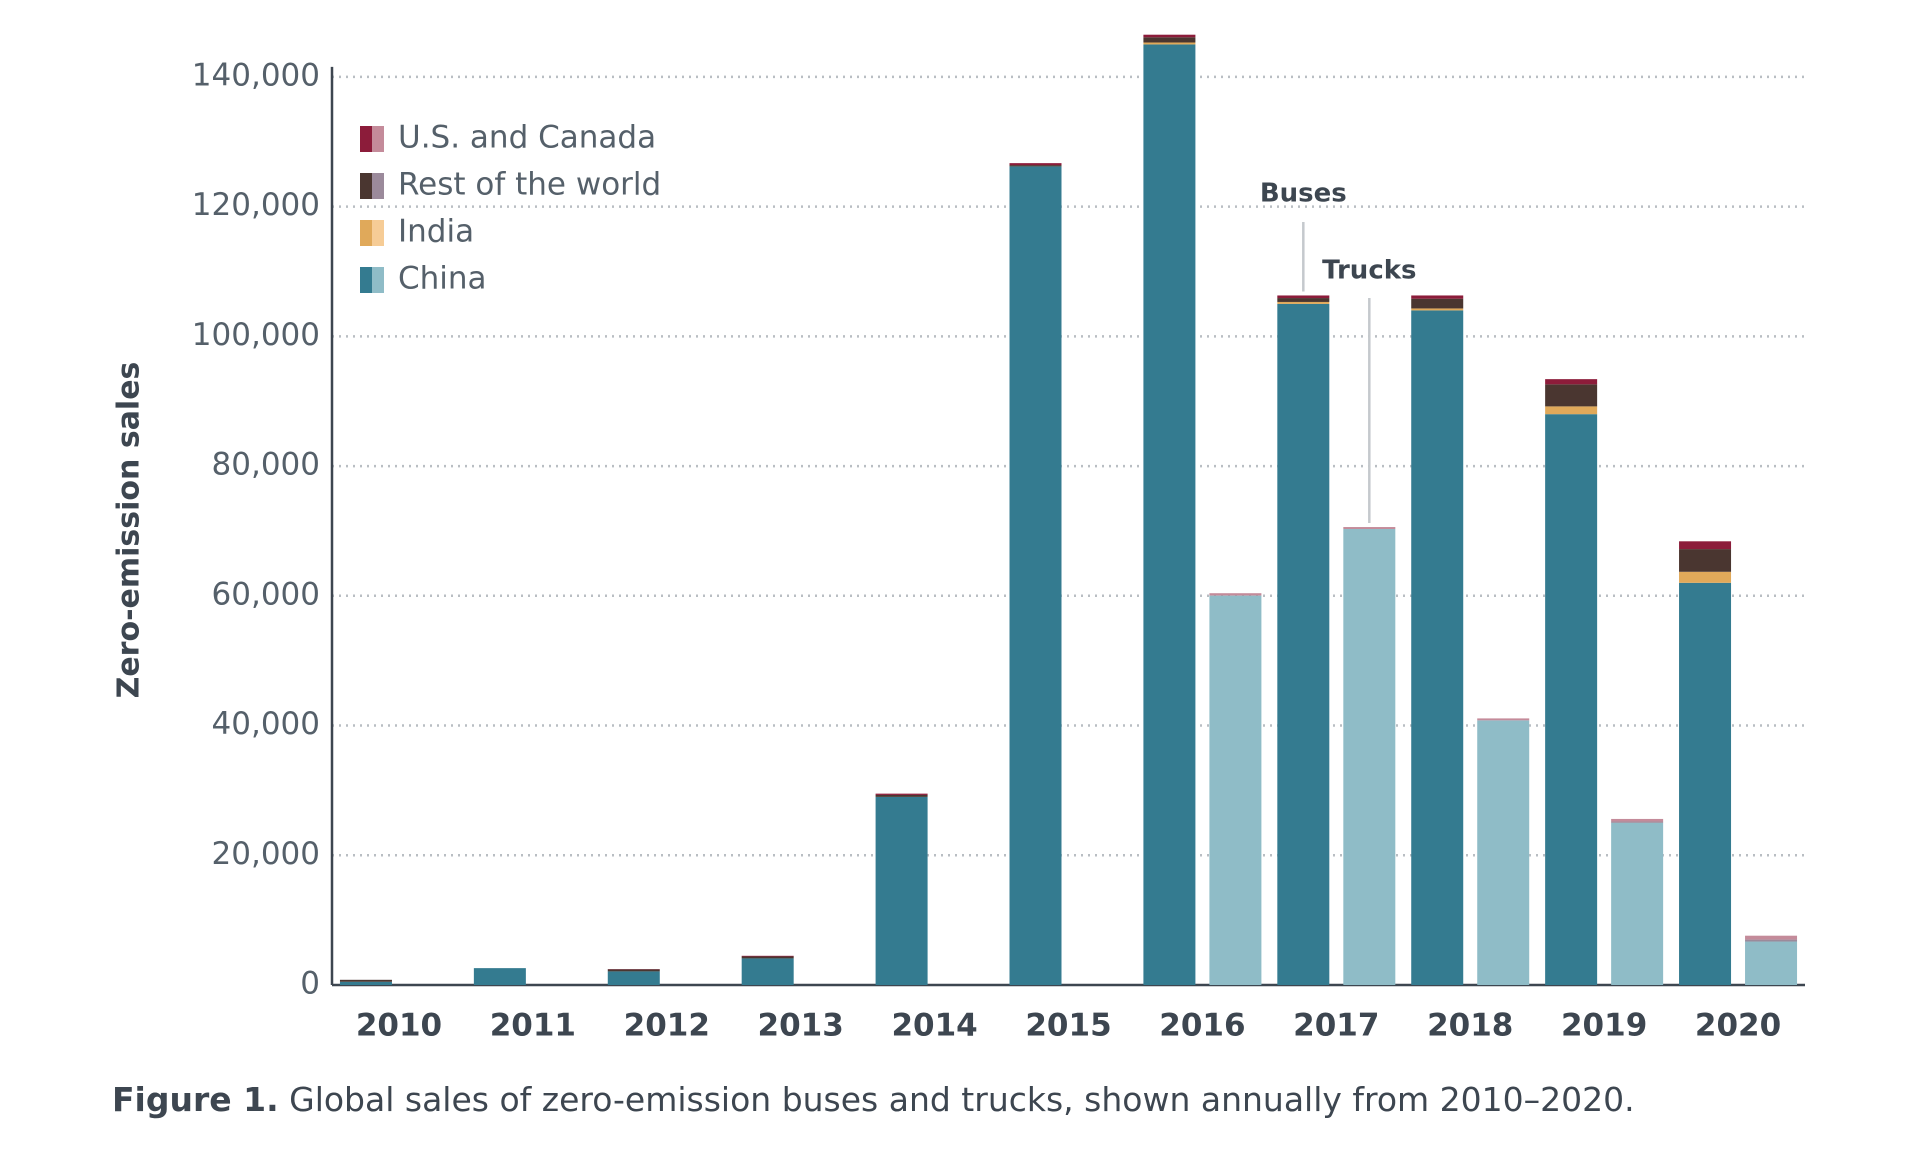 The height and width of the screenshot is (1166, 1916). What do you see at coordinates (266, 724) in the screenshot?
I see `y-tick-label: 40,000` at bounding box center [266, 724].